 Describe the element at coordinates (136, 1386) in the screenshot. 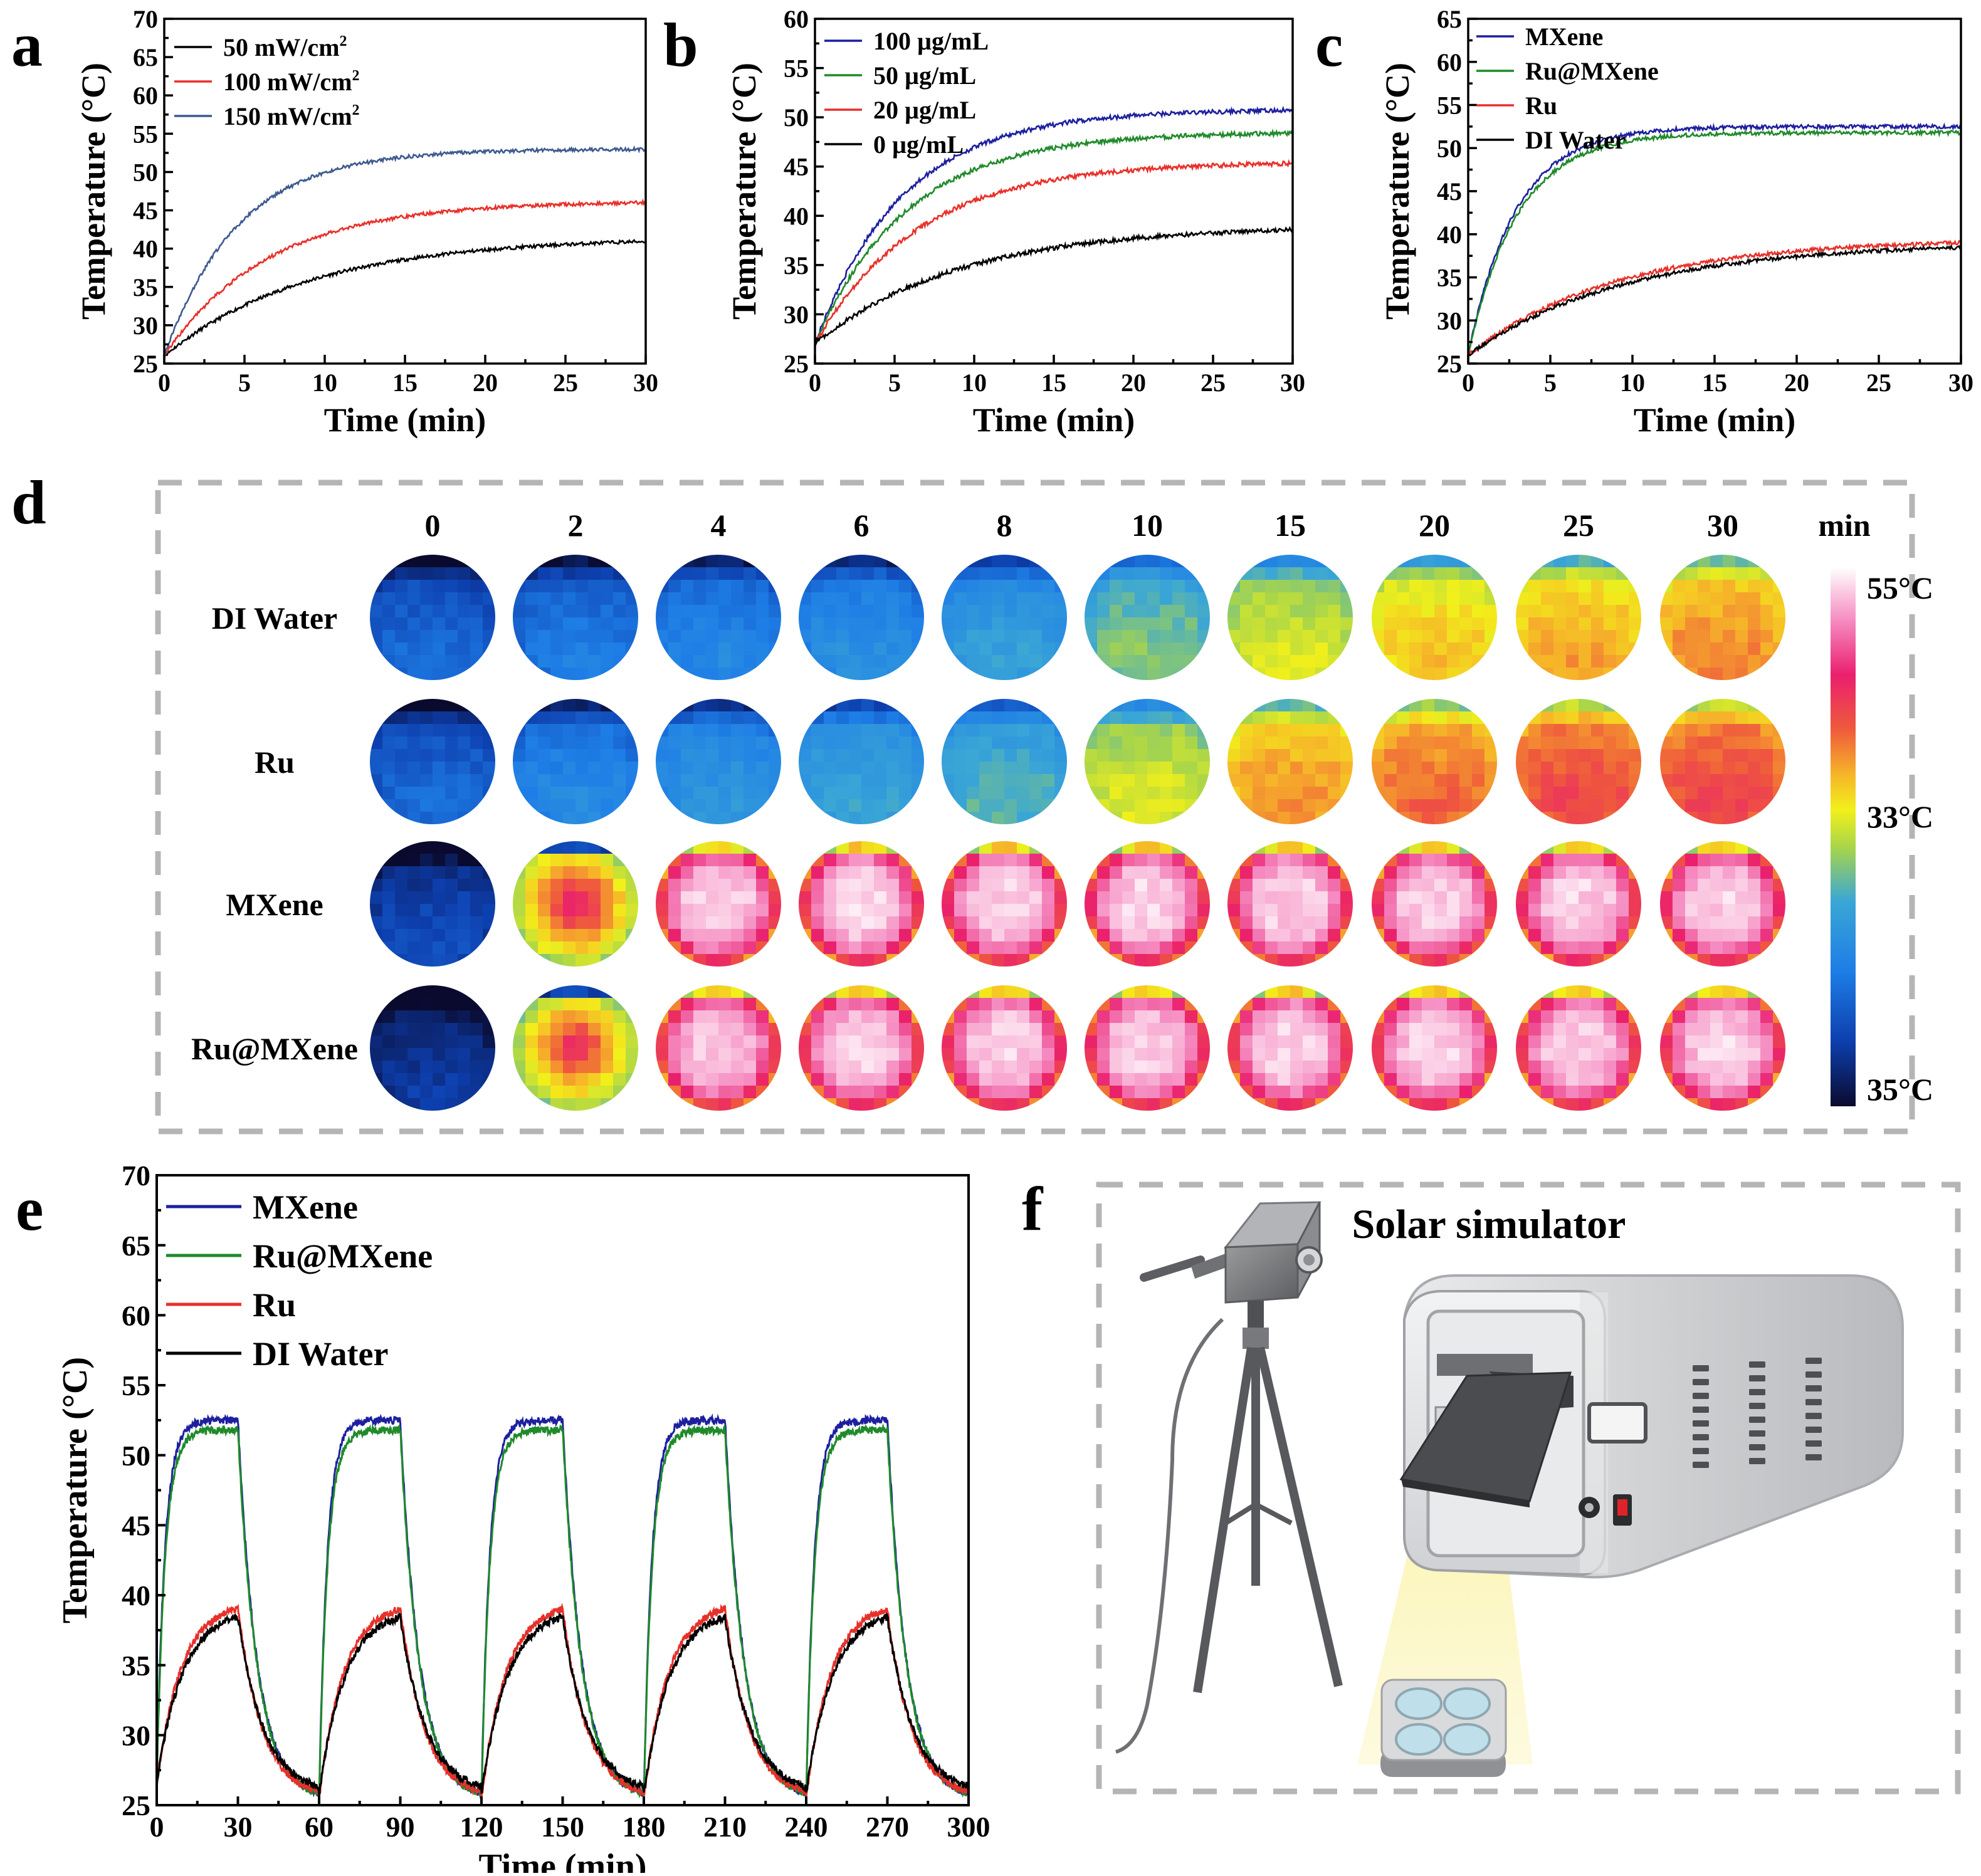

I see `y-tick-label: 55` at that location.